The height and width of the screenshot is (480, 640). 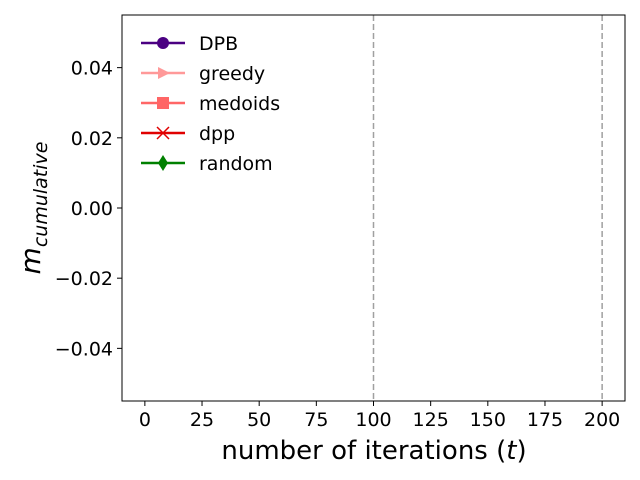 What do you see at coordinates (163, 163) in the screenshot?
I see `legend-marker-diamond` at bounding box center [163, 163].